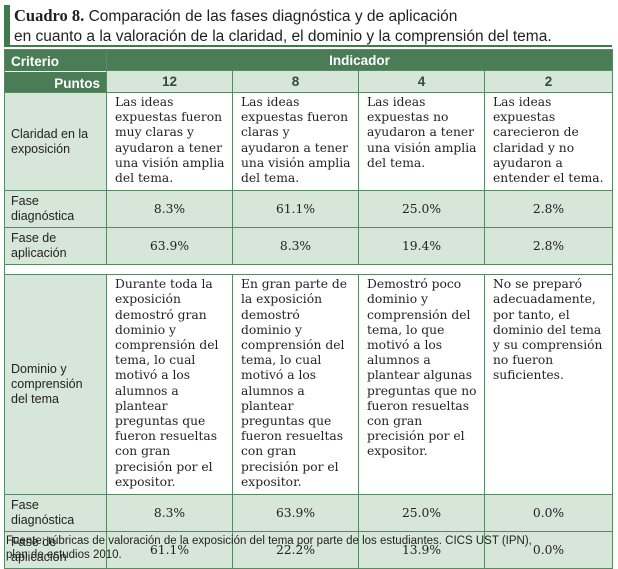 This screenshot has height=569, width=618. Describe the element at coordinates (77, 83) in the screenshot. I see `puntos-header: Puntos` at that location.